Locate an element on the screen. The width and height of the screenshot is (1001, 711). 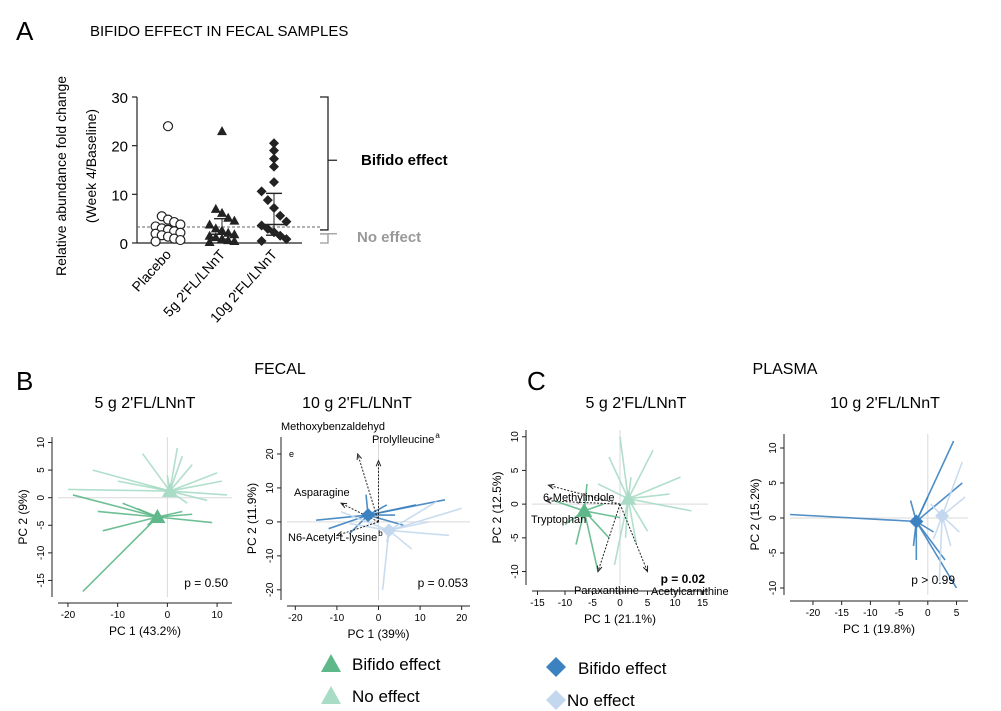
placebo-point is located at coordinates (155, 241).